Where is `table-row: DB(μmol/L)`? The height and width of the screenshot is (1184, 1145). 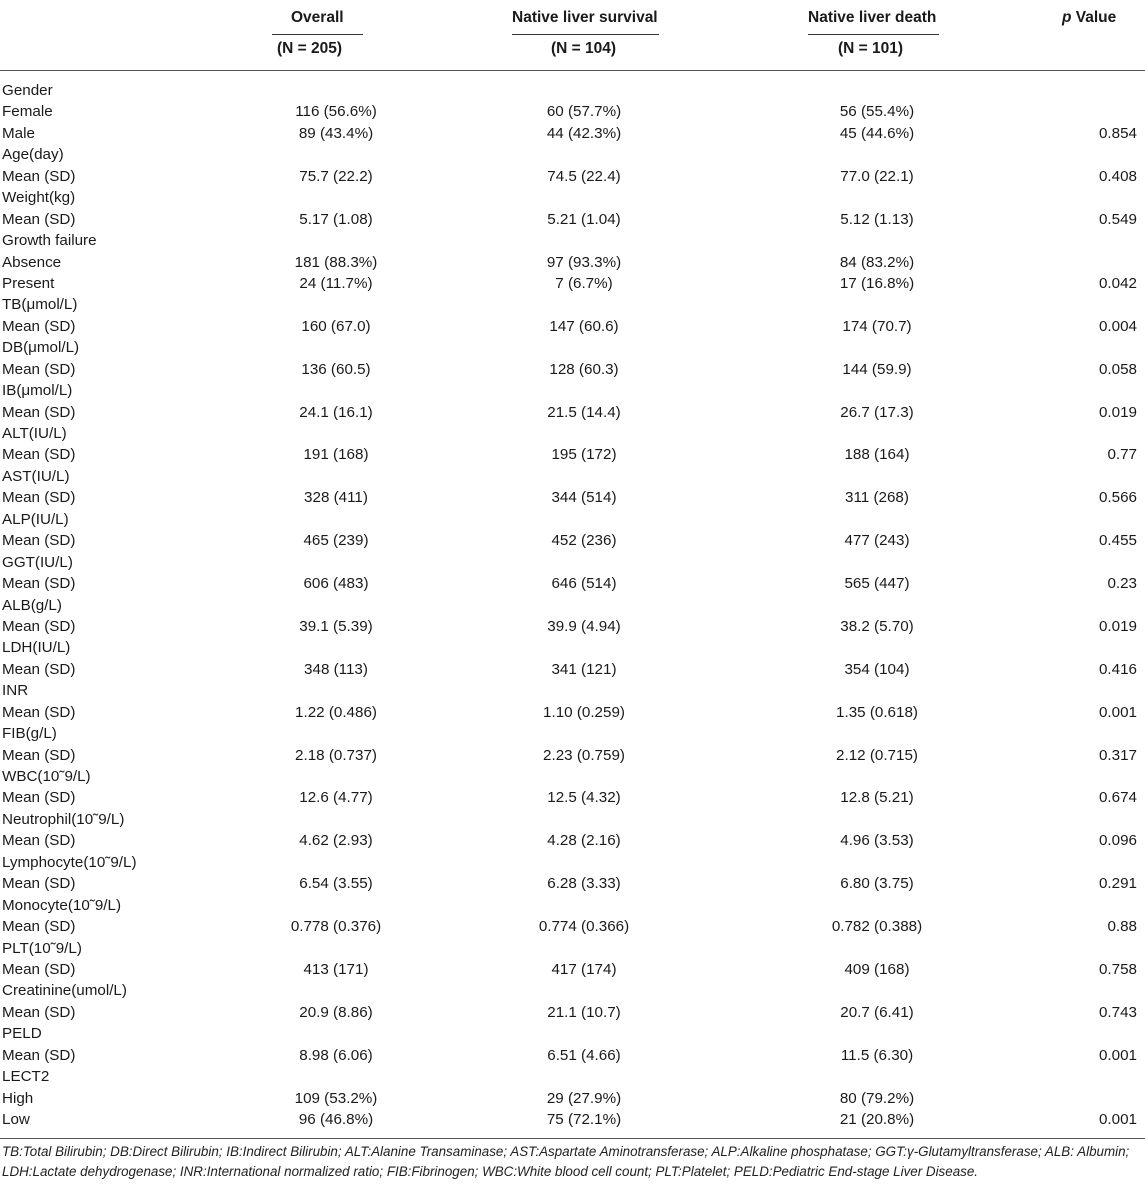
table-row: DB(μmol/L) is located at coordinates (572, 347).